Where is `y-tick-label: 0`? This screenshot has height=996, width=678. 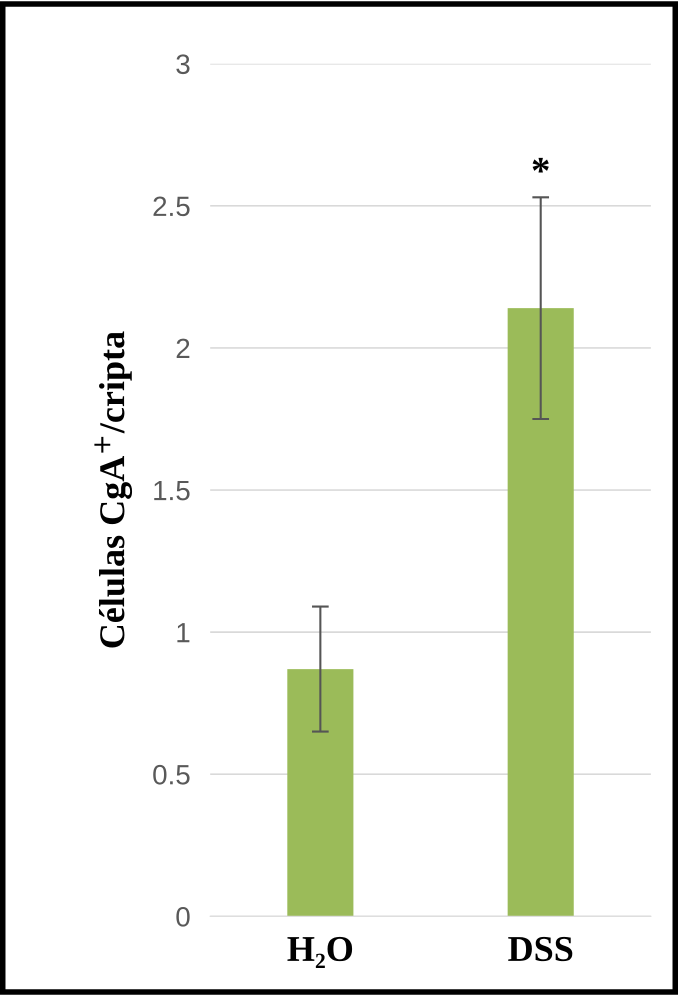
y-tick-label: 0 is located at coordinates (183, 916).